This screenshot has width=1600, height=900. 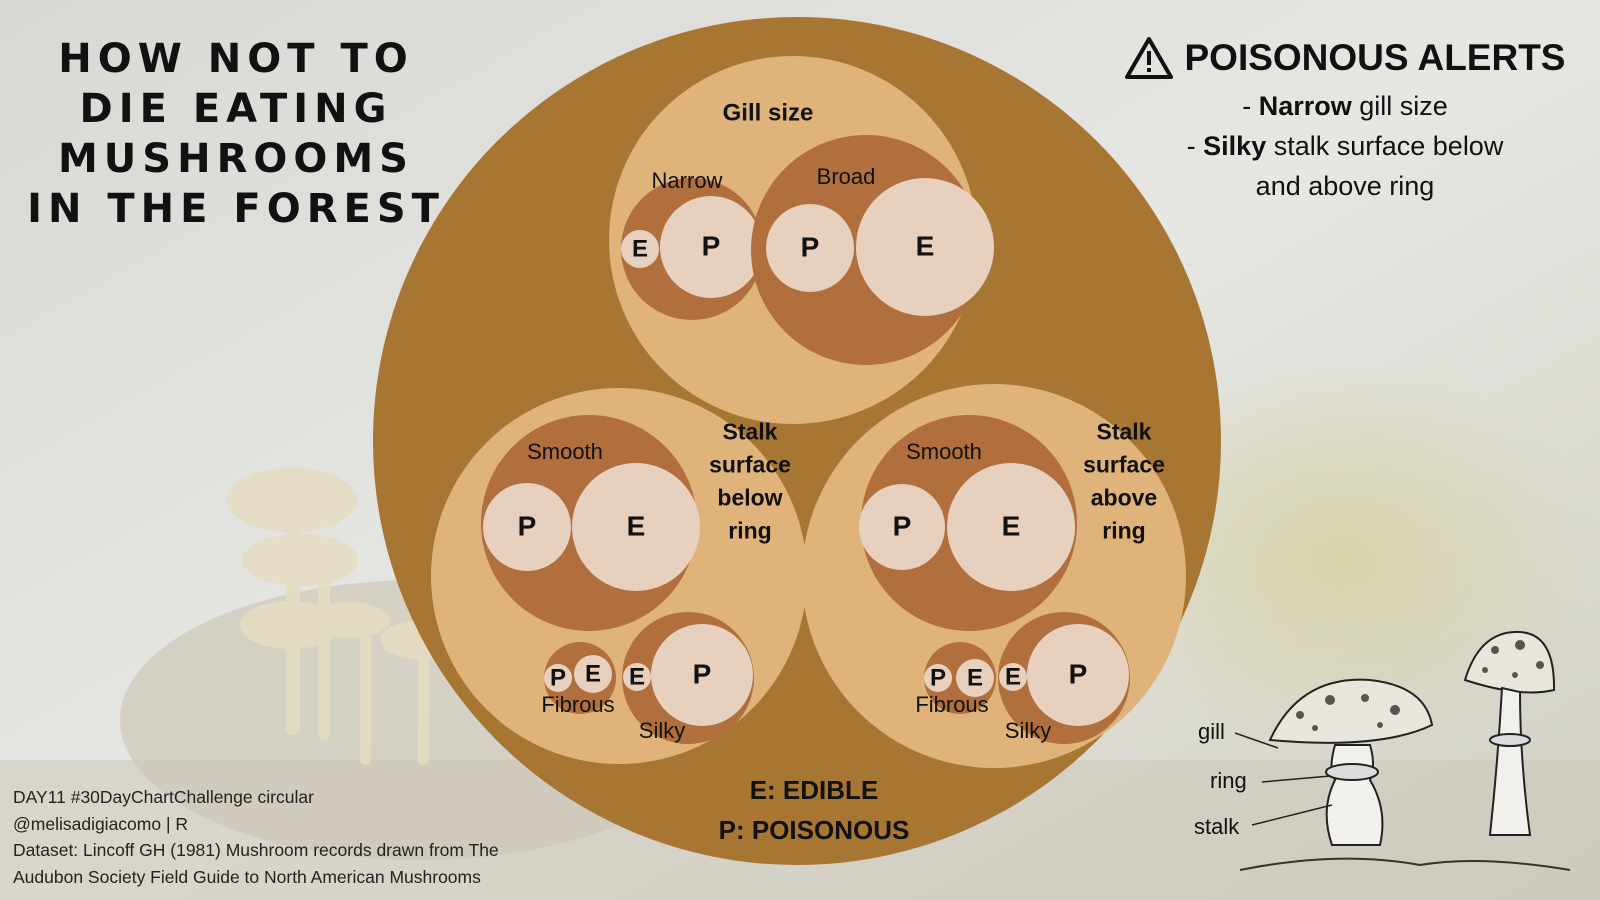 What do you see at coordinates (687, 180) in the screenshot?
I see `category-label: Narrow` at bounding box center [687, 180].